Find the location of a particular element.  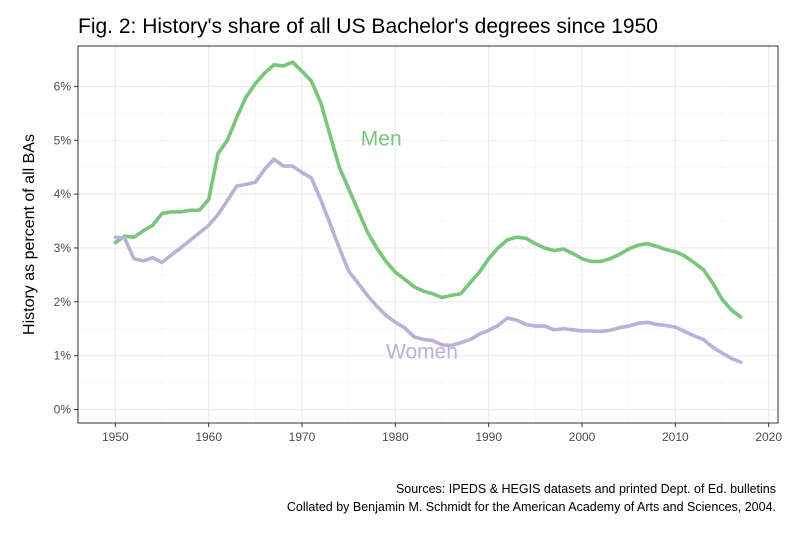

y-tick-label: 3% is located at coordinates (63, 248).